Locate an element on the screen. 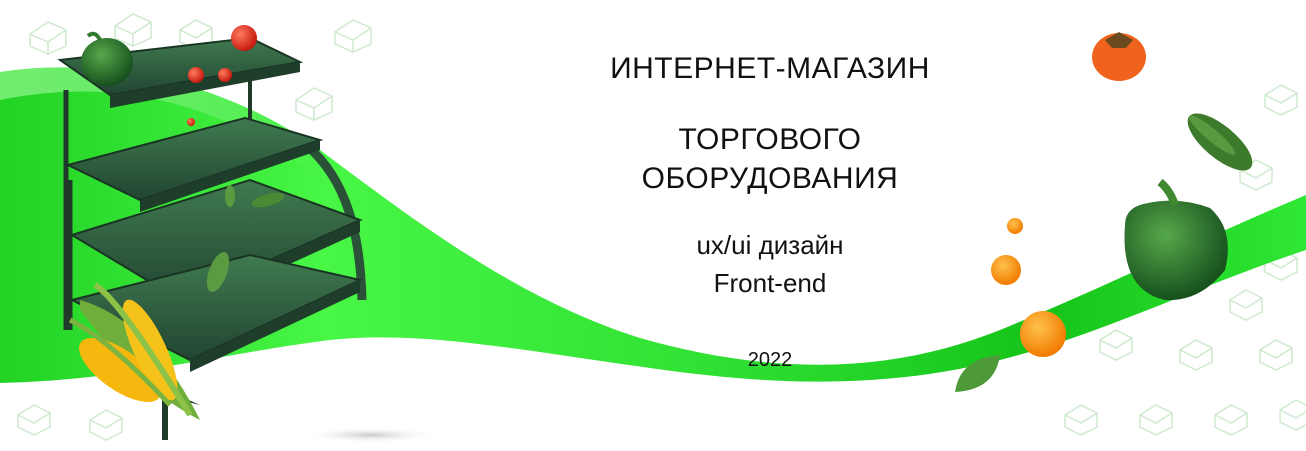  orange is located at coordinates (1006, 270).